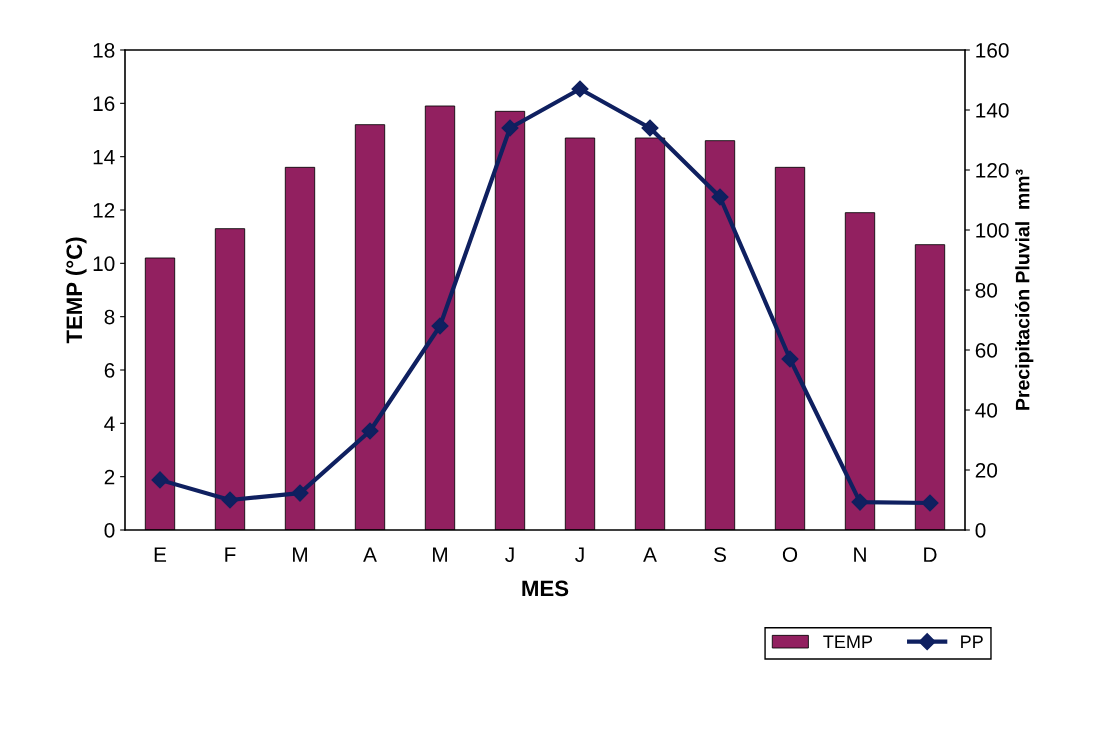  Describe the element at coordinates (992, 230) in the screenshot. I see `y2-tick-label: 100` at that location.